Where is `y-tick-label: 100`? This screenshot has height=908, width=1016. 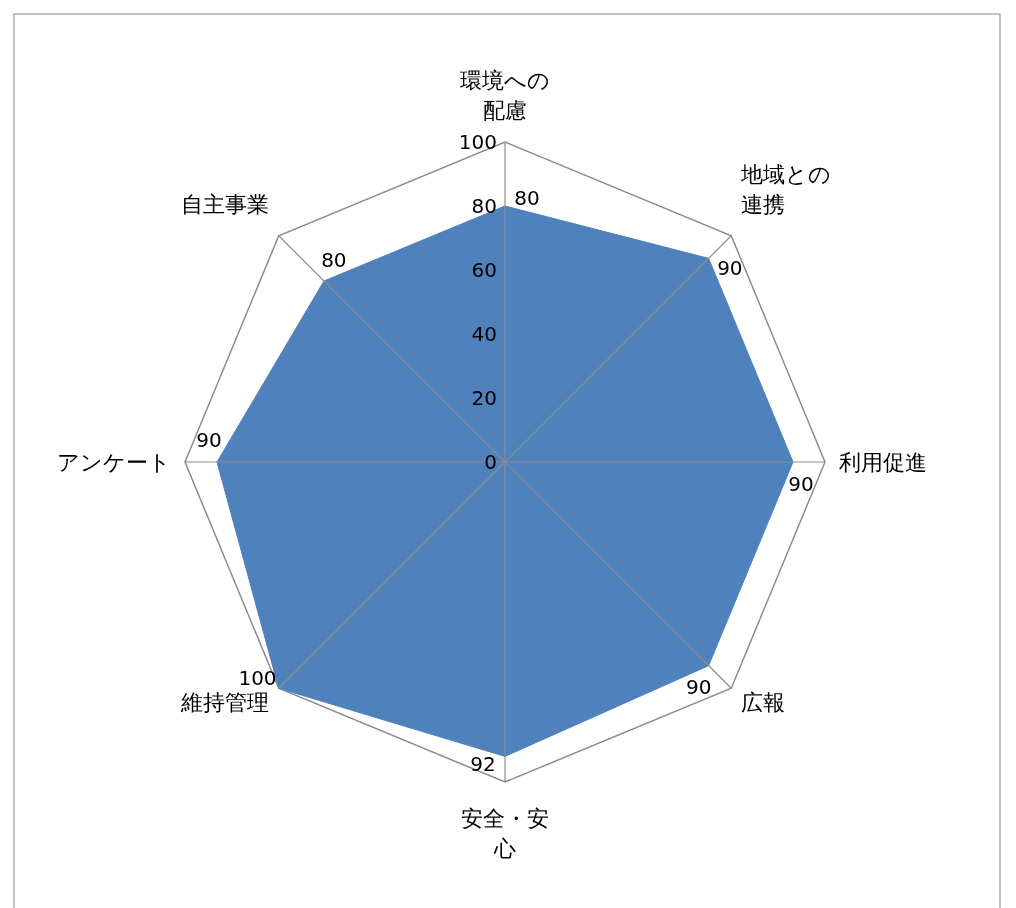 y-tick-label: 100 is located at coordinates (477, 142).